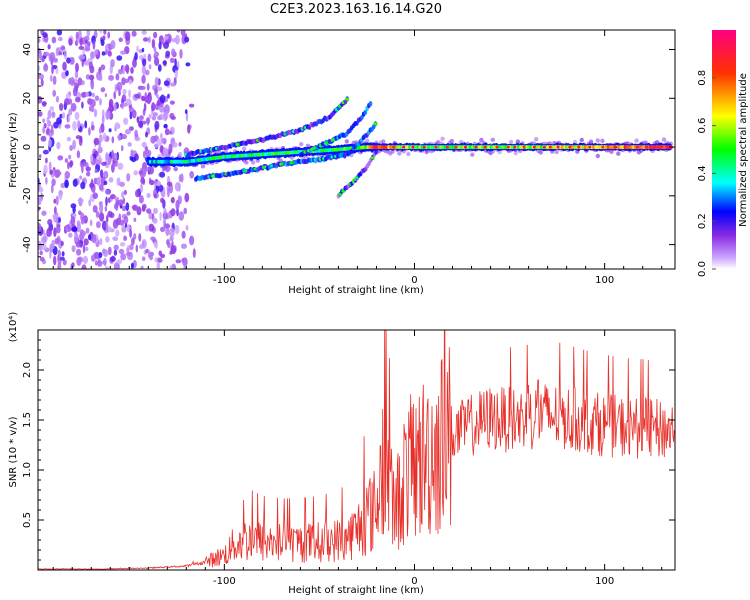 The height and width of the screenshot is (600, 750). What do you see at coordinates (356, 290) in the screenshot?
I see `spectrogram-x-label: Height of straight line (km)` at bounding box center [356, 290].